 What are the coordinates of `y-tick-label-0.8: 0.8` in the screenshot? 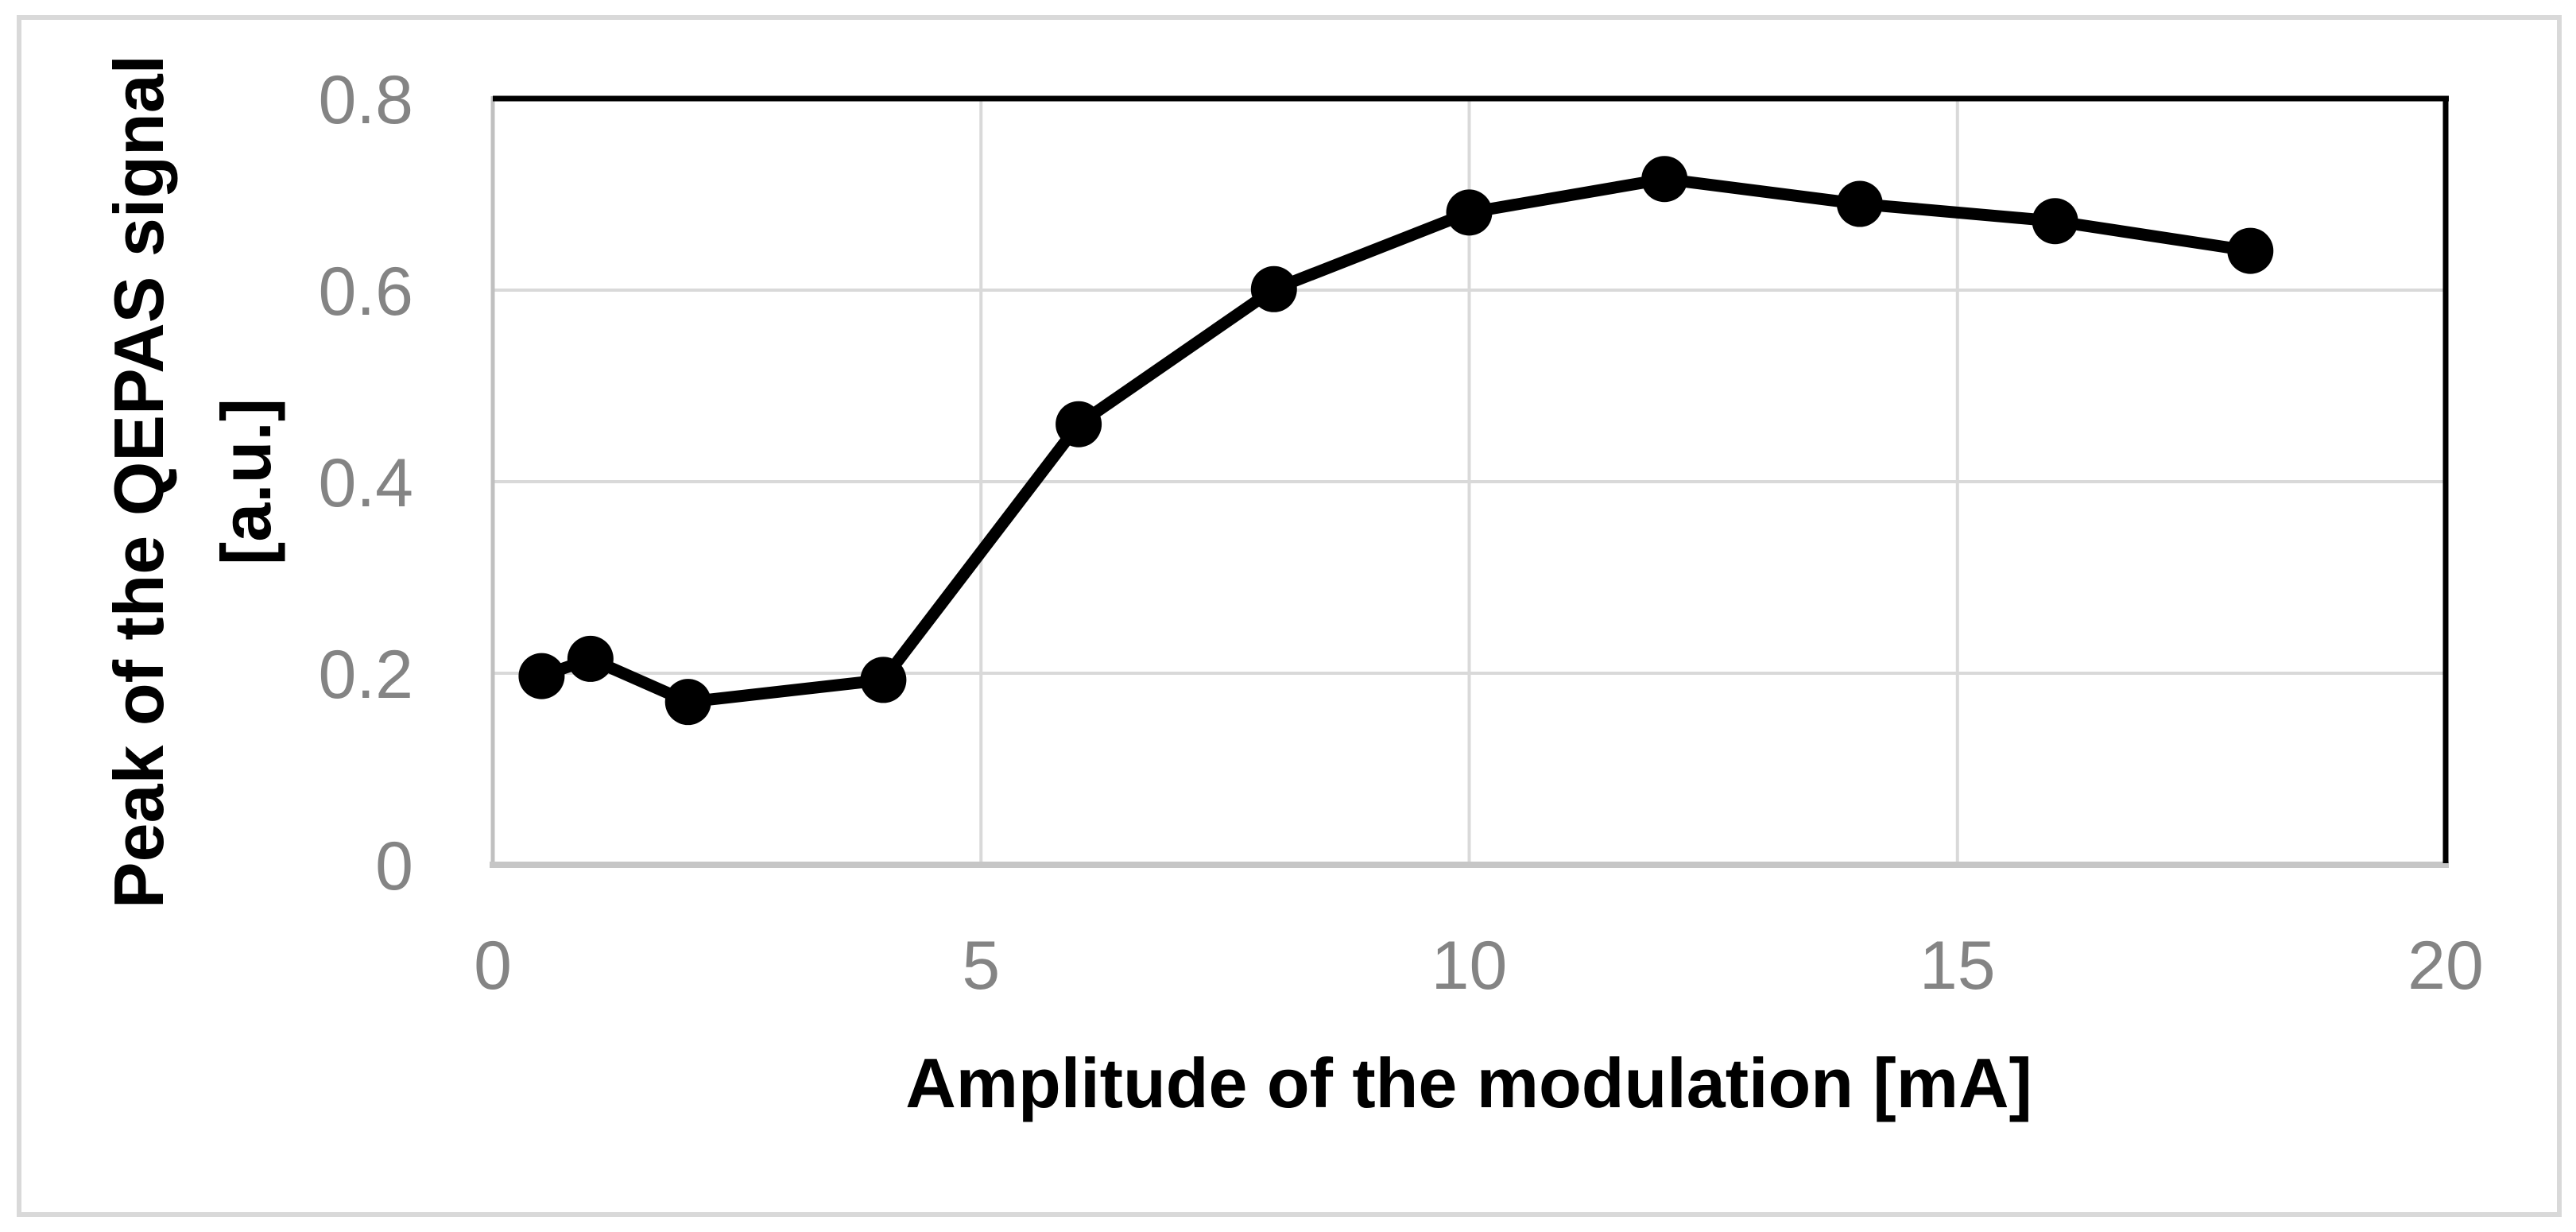 It's located at (365, 100).